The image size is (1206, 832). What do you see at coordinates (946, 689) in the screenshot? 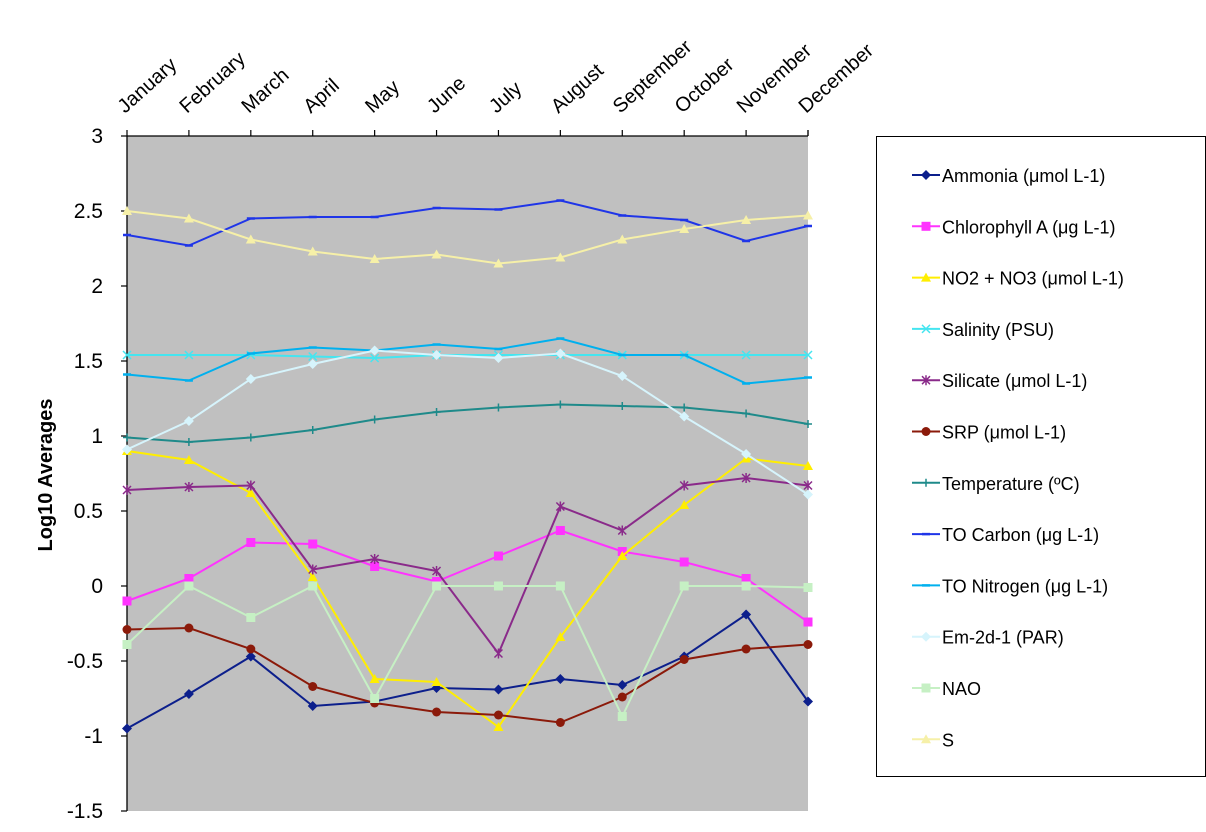
I see `legend-item: NAO` at bounding box center [946, 689].